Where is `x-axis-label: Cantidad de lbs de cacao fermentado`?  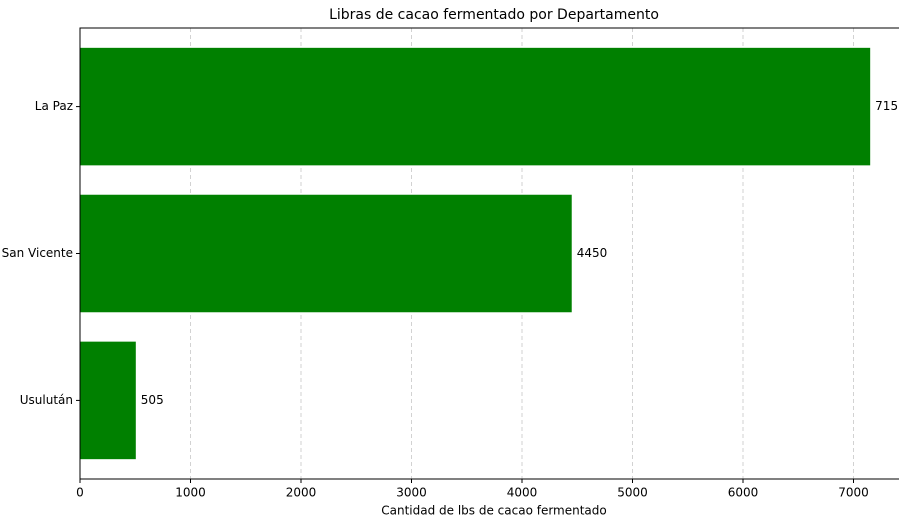 x-axis-label: Cantidad de lbs de cacao fermentado is located at coordinates (494, 511).